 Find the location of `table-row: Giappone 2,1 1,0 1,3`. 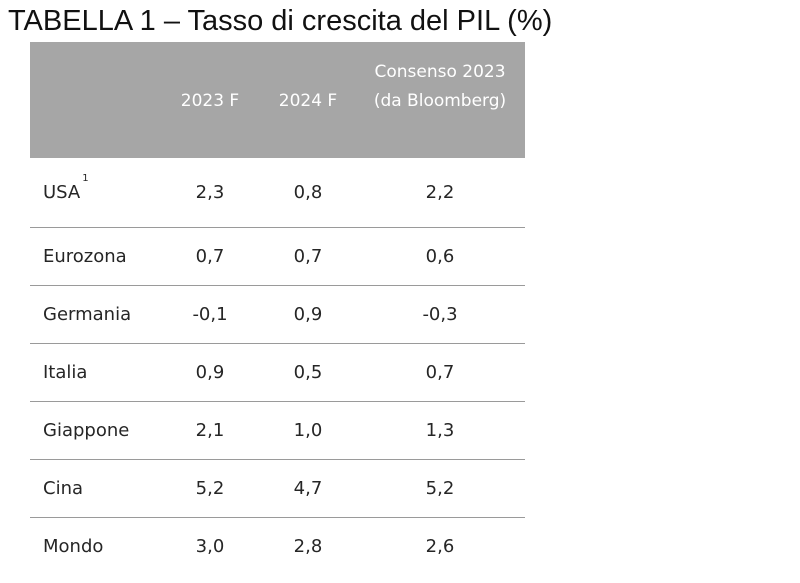

table-row: Giappone 2,1 1,0 1,3 is located at coordinates (277, 431).